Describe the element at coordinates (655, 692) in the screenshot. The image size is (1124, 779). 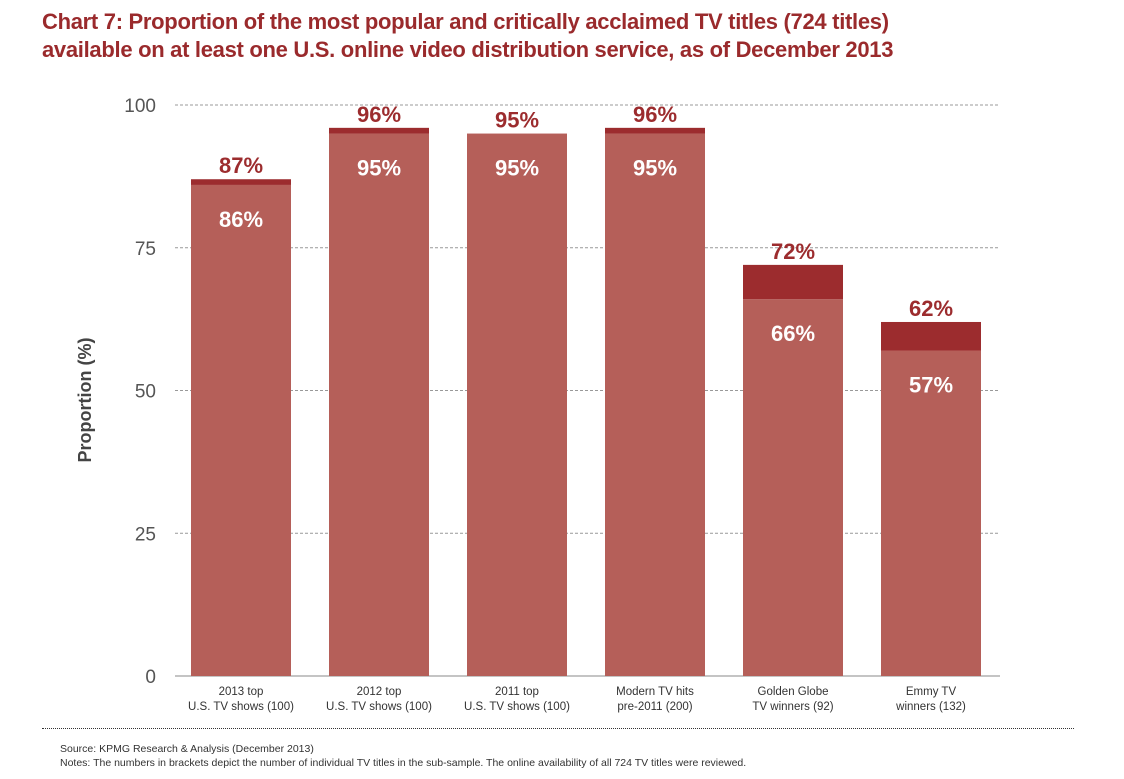
I see `x-tick-label: Modern TV hits` at that location.